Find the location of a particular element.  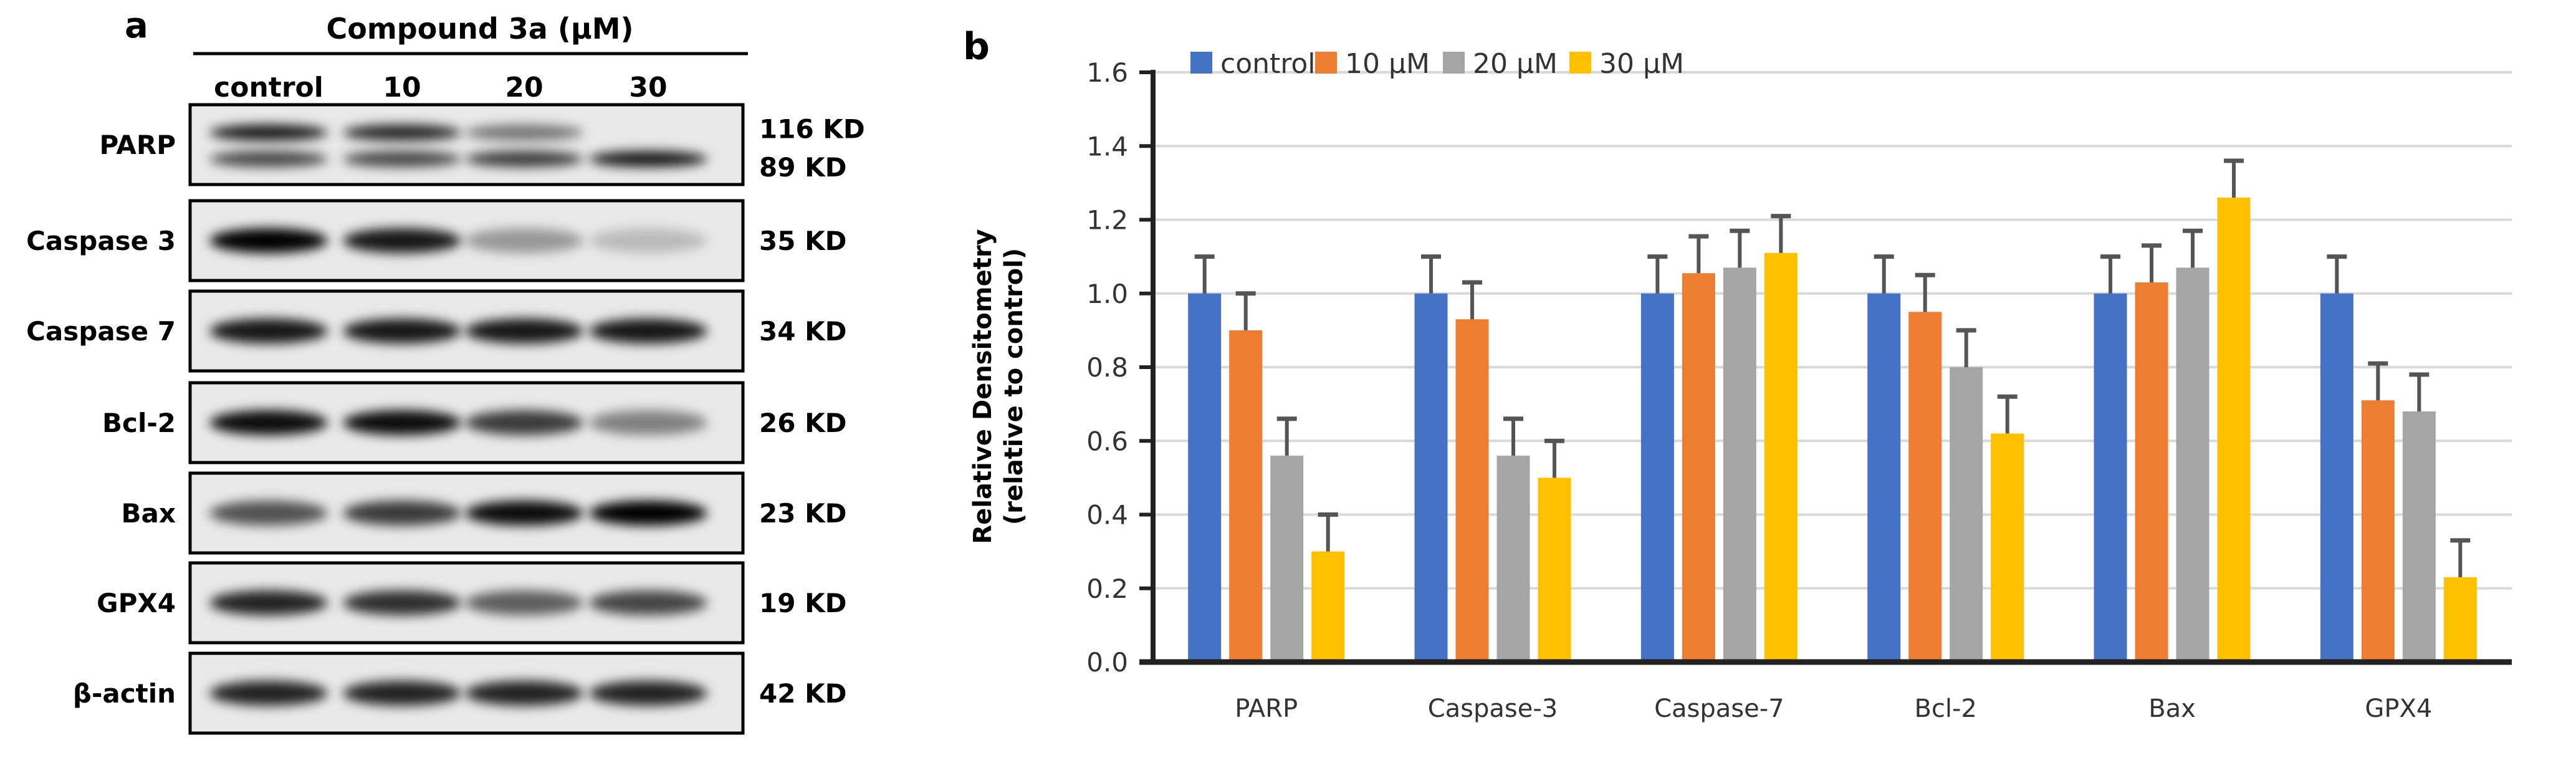

y-tick-label: 0.0 is located at coordinates (1107, 663).